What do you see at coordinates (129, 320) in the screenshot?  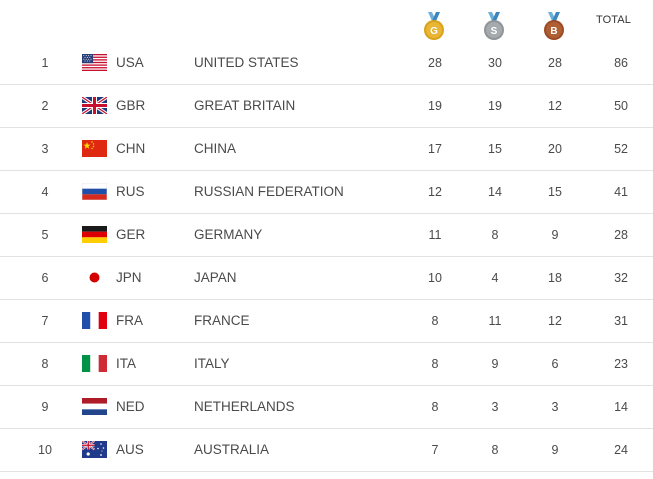 I see `country-code: FRA` at bounding box center [129, 320].